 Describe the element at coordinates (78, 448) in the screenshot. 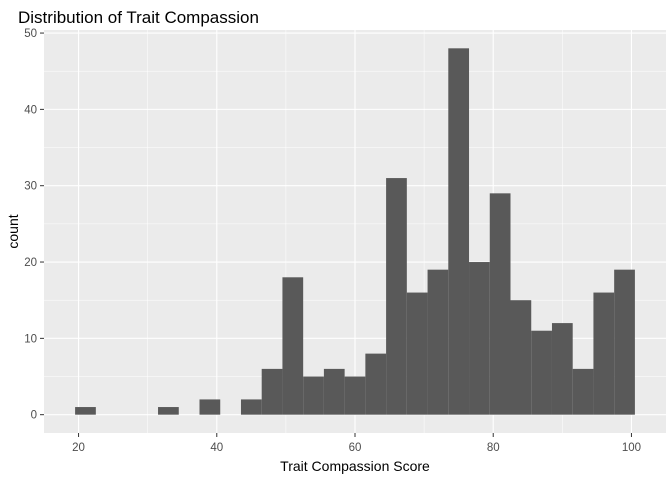

I see `x-tick-label: 20` at that location.